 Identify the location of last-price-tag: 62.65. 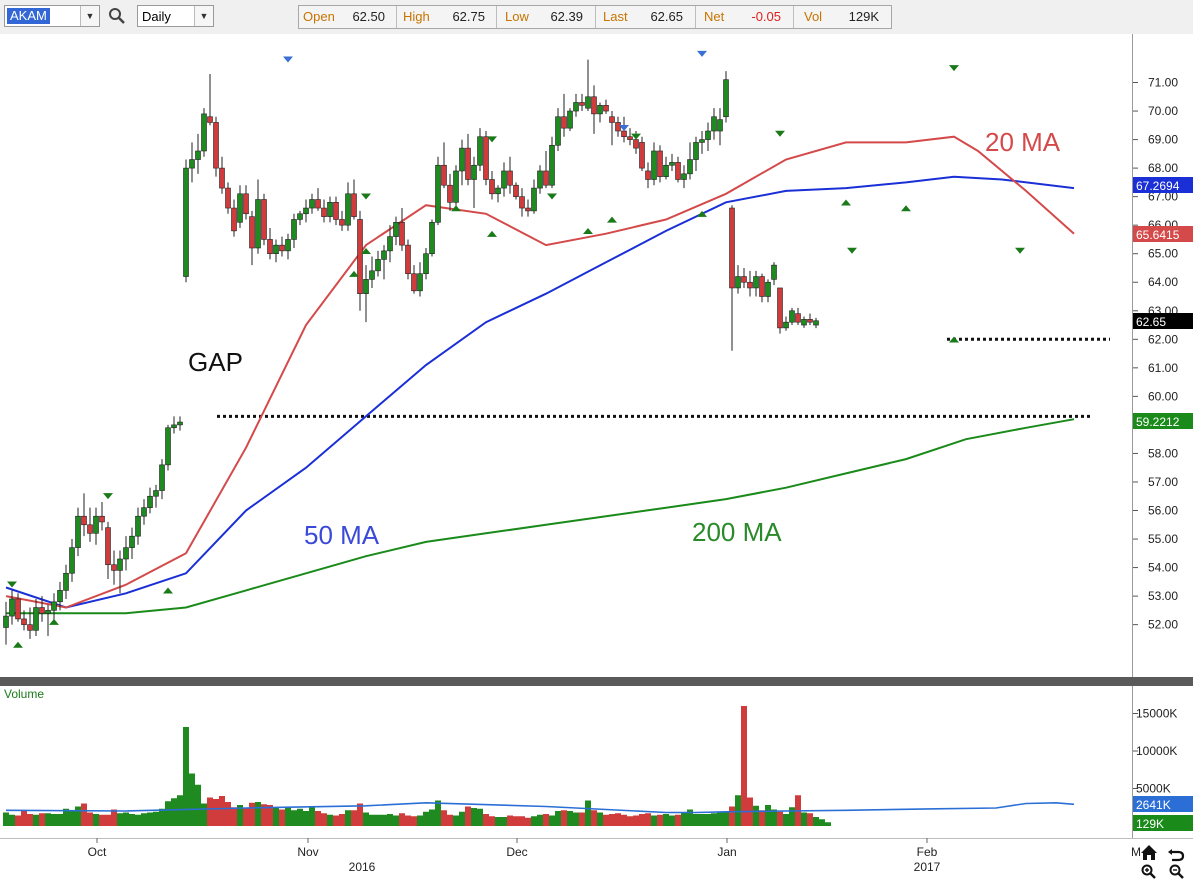
(1163, 321).